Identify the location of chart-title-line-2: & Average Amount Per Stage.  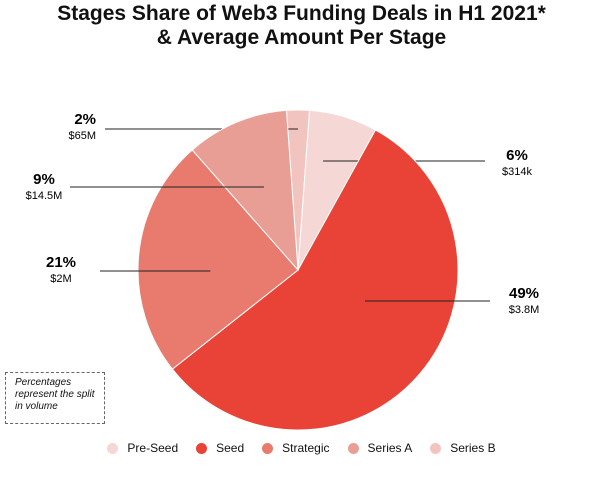
(301, 37).